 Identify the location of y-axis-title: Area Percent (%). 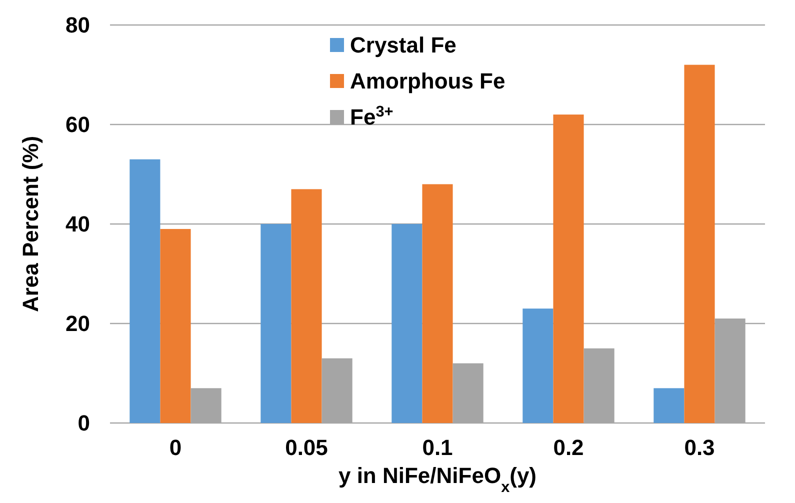
(30, 224).